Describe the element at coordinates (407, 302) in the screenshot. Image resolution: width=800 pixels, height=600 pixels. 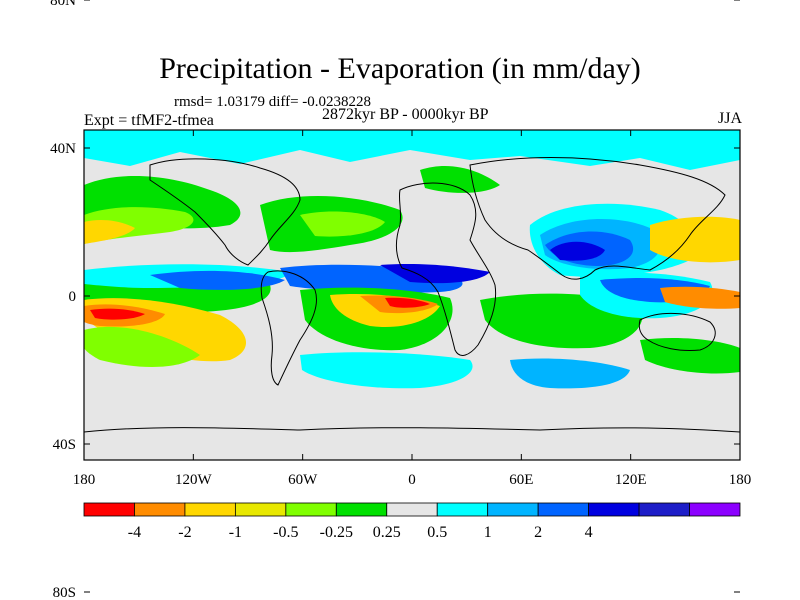
I see `field-satl-red` at that location.